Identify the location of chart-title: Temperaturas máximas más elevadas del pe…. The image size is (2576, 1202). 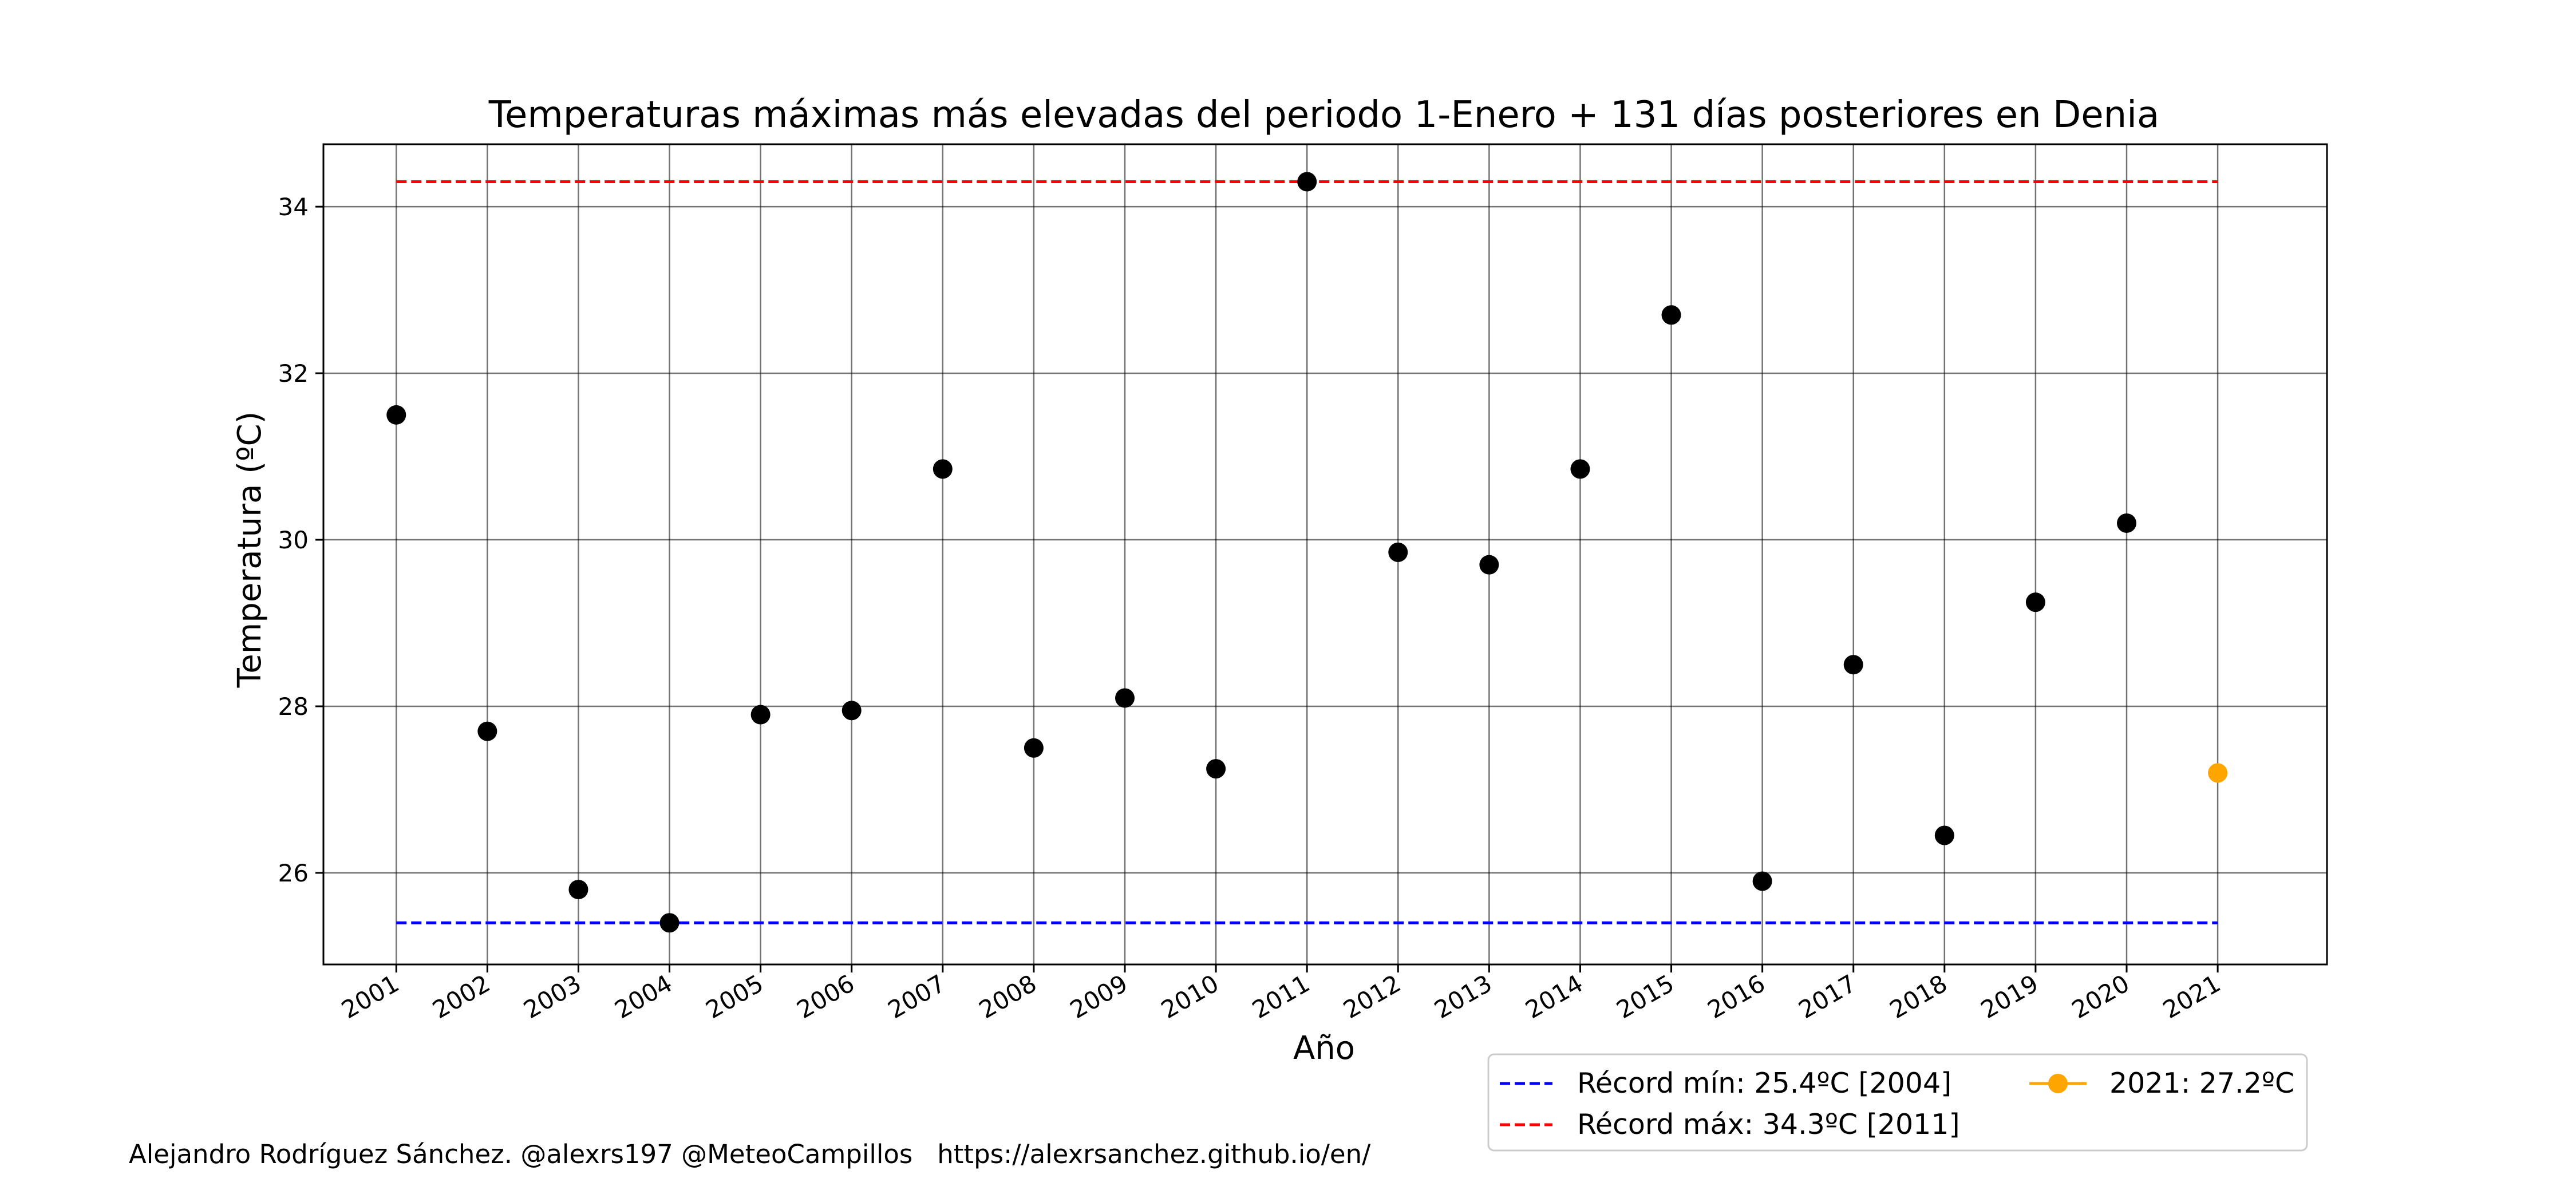
(1323, 115).